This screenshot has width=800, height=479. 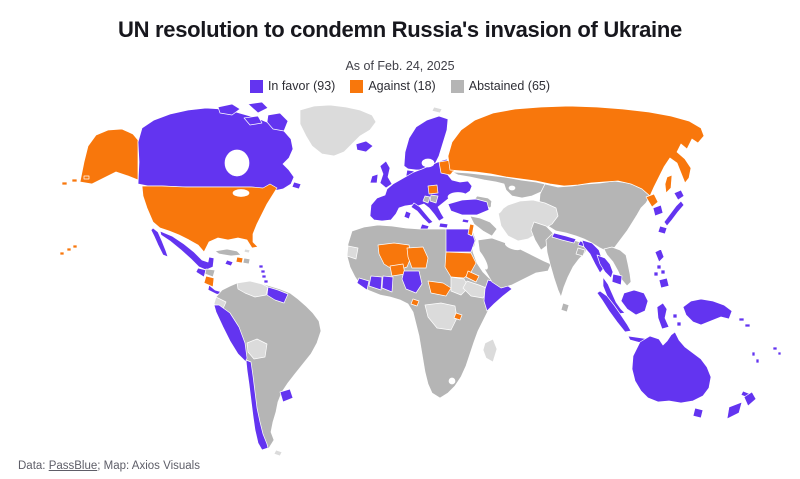 What do you see at coordinates (429, 311) in the screenshot?
I see `map-africa` at bounding box center [429, 311].